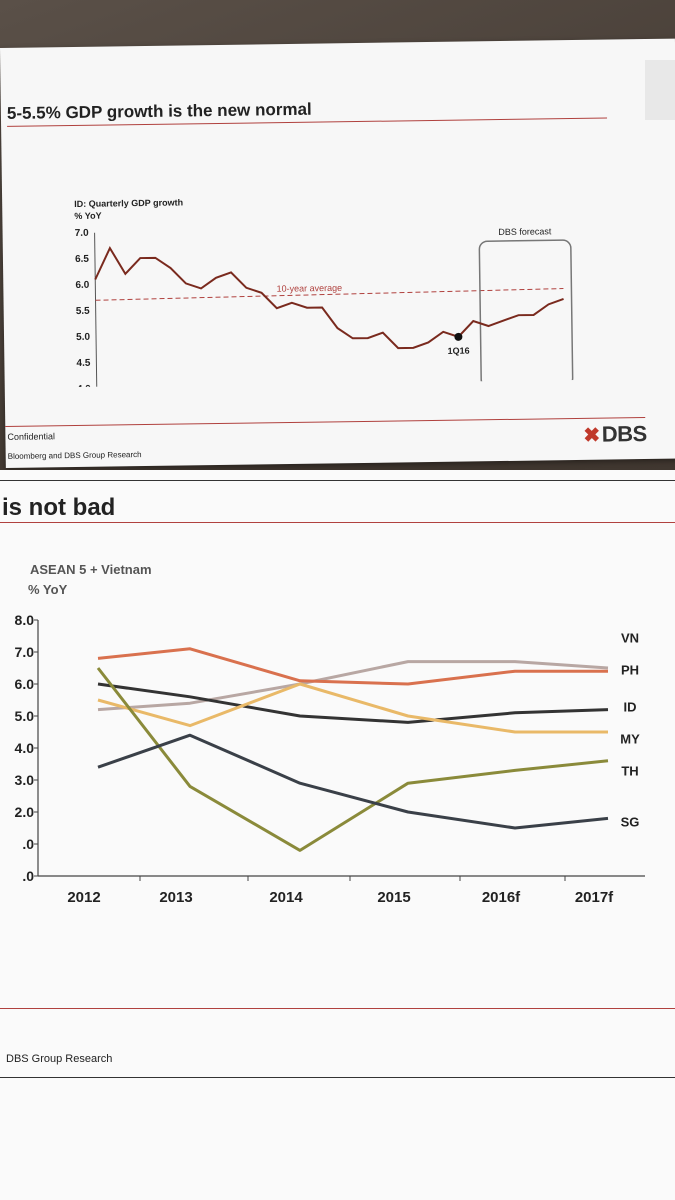 The height and width of the screenshot is (1200, 675). What do you see at coordinates (459, 351) in the screenshot?
I see `marker-label: 1Q16` at bounding box center [459, 351].